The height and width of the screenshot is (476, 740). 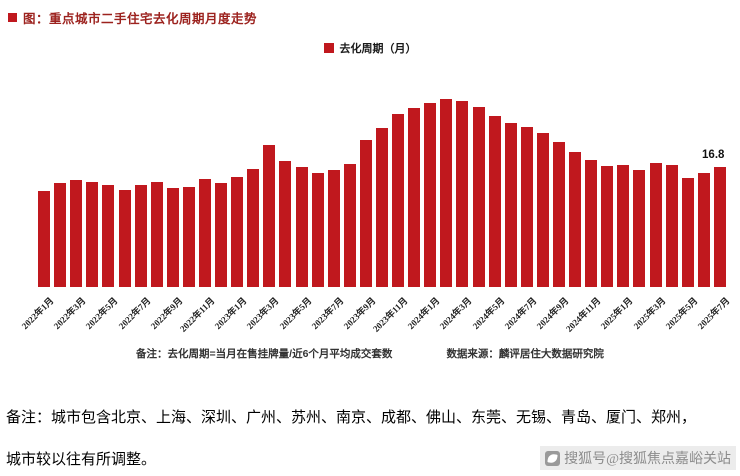 I want to click on x-tick-label: 2022年5月, so click(x=102, y=313).